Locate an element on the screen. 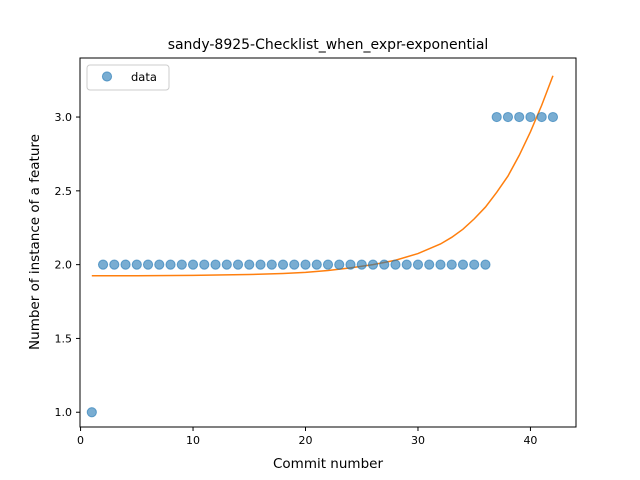 The height and width of the screenshot is (480, 640). y-tick-label: 1.0 is located at coordinates (64, 412).